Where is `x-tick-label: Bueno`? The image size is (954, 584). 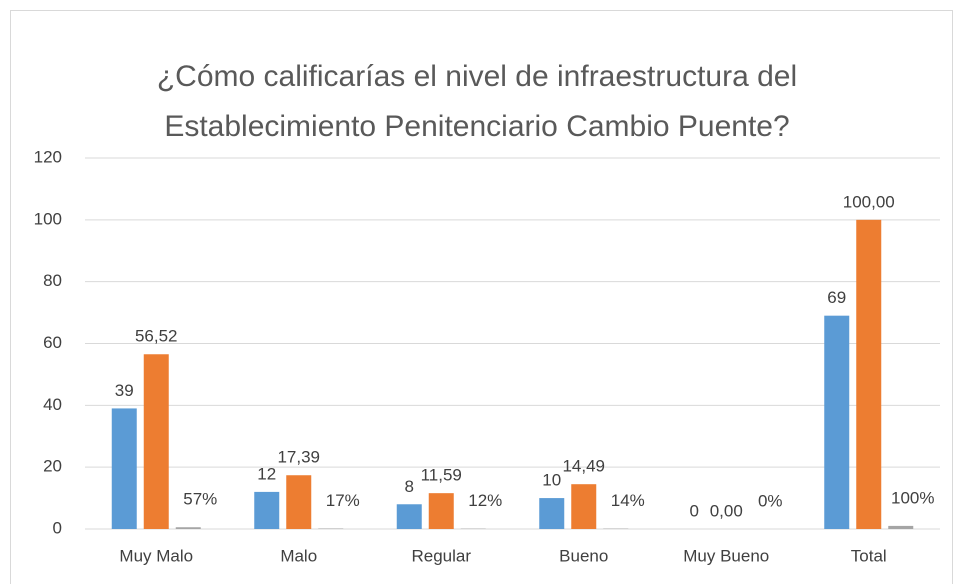
x-tick-label: Bueno is located at coordinates (583, 555).